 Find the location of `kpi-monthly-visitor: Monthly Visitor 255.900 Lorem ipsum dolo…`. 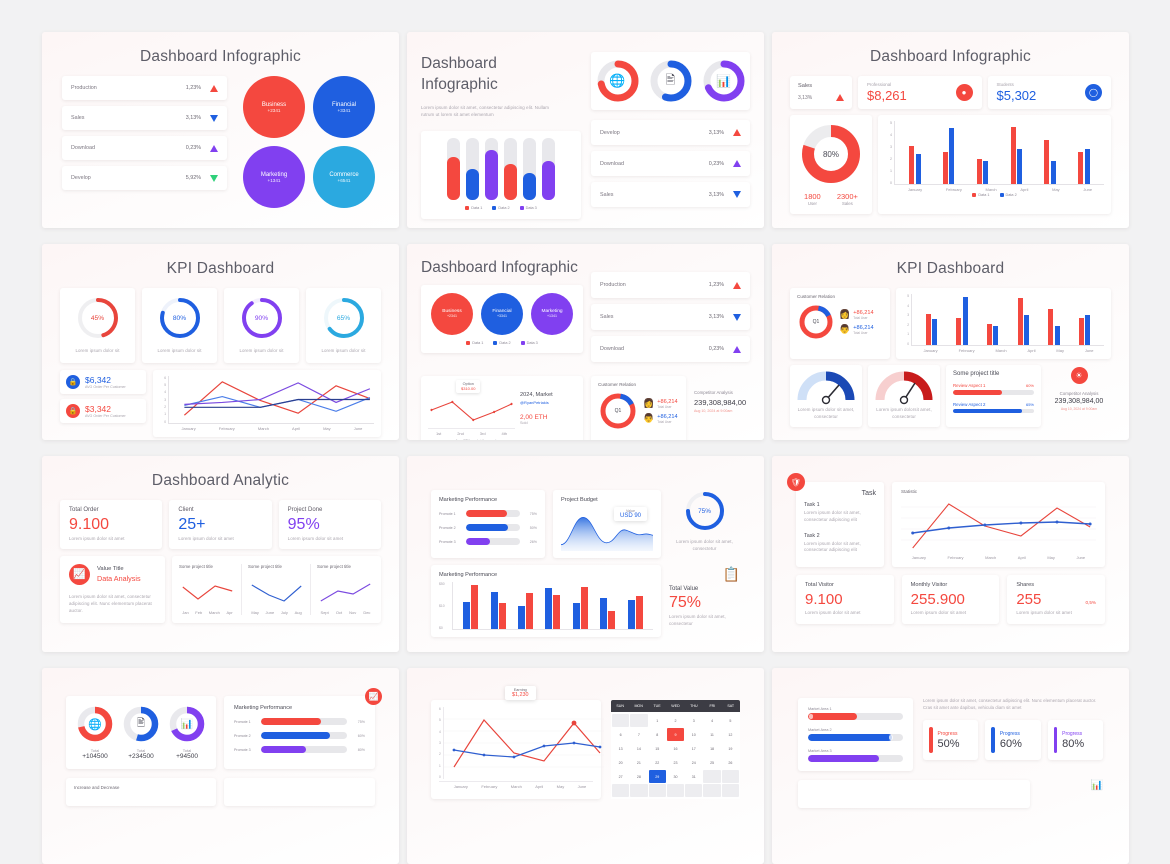

kpi-monthly-visitor: Monthly Visitor 255.900 Lorem ipsum dolo… is located at coordinates (950, 599).